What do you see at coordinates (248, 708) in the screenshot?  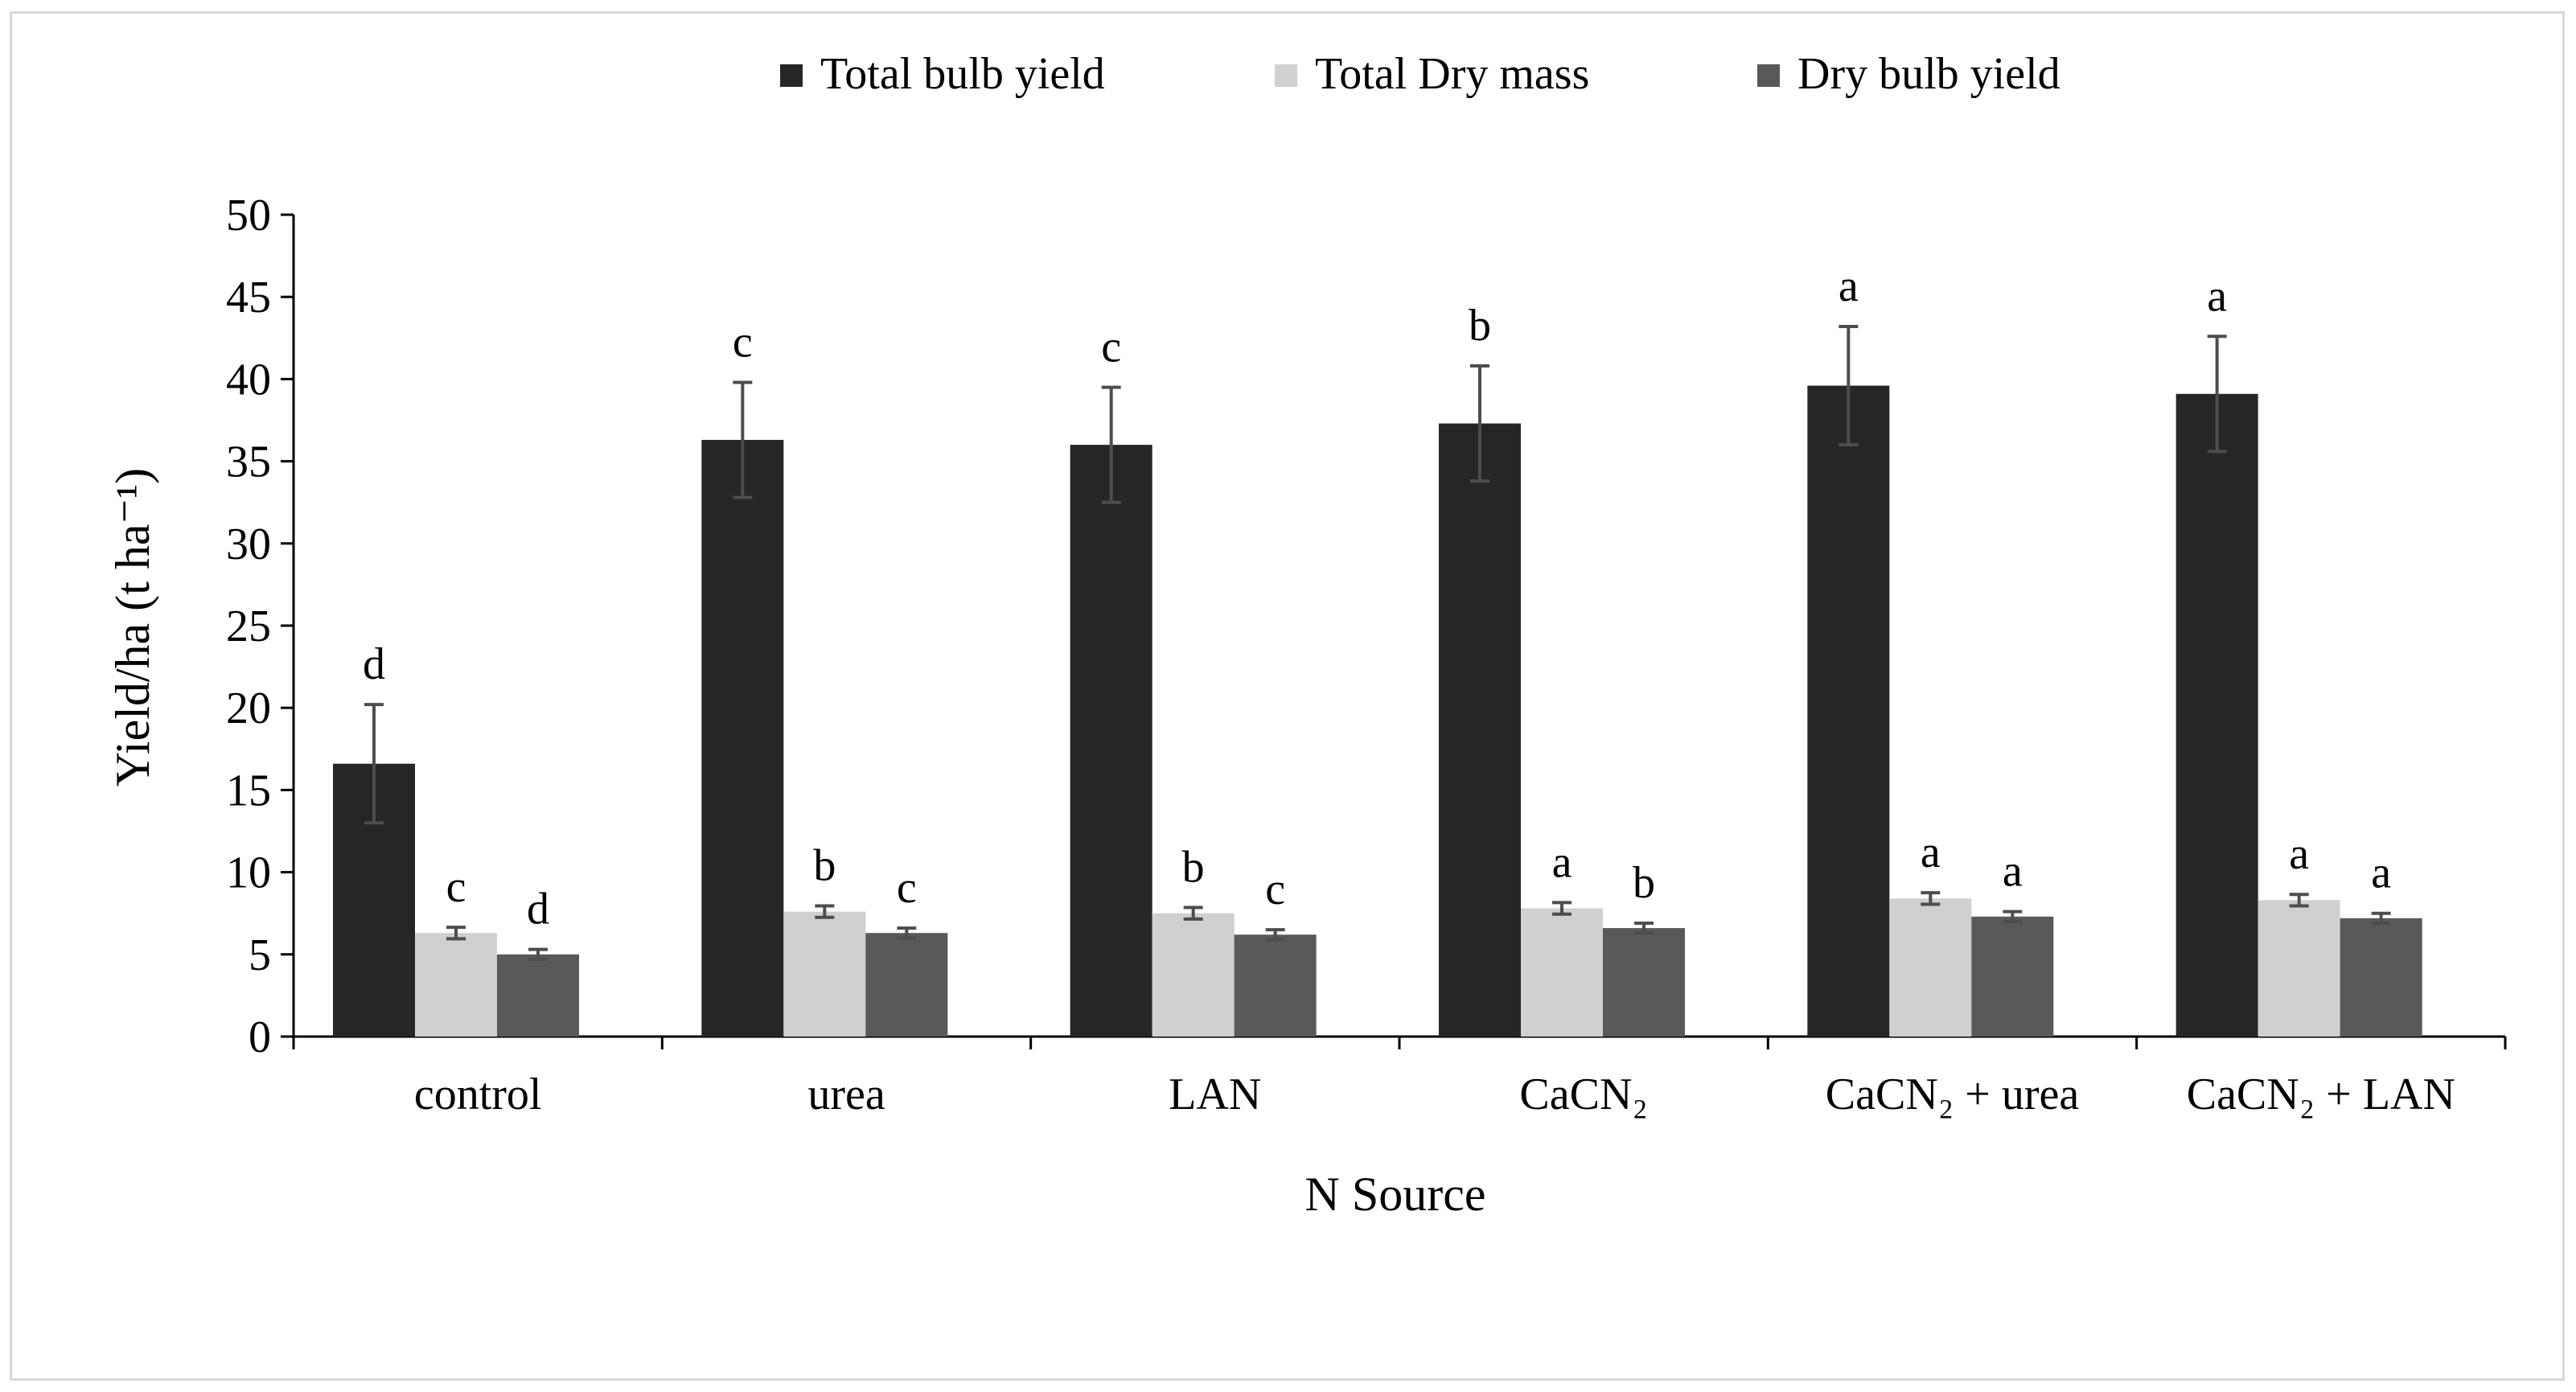 I see `y-tick-label: 20` at bounding box center [248, 708].